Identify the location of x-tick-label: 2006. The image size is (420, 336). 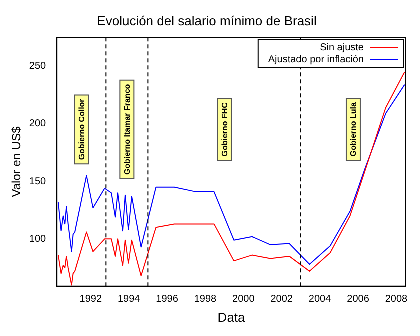
(358, 300).